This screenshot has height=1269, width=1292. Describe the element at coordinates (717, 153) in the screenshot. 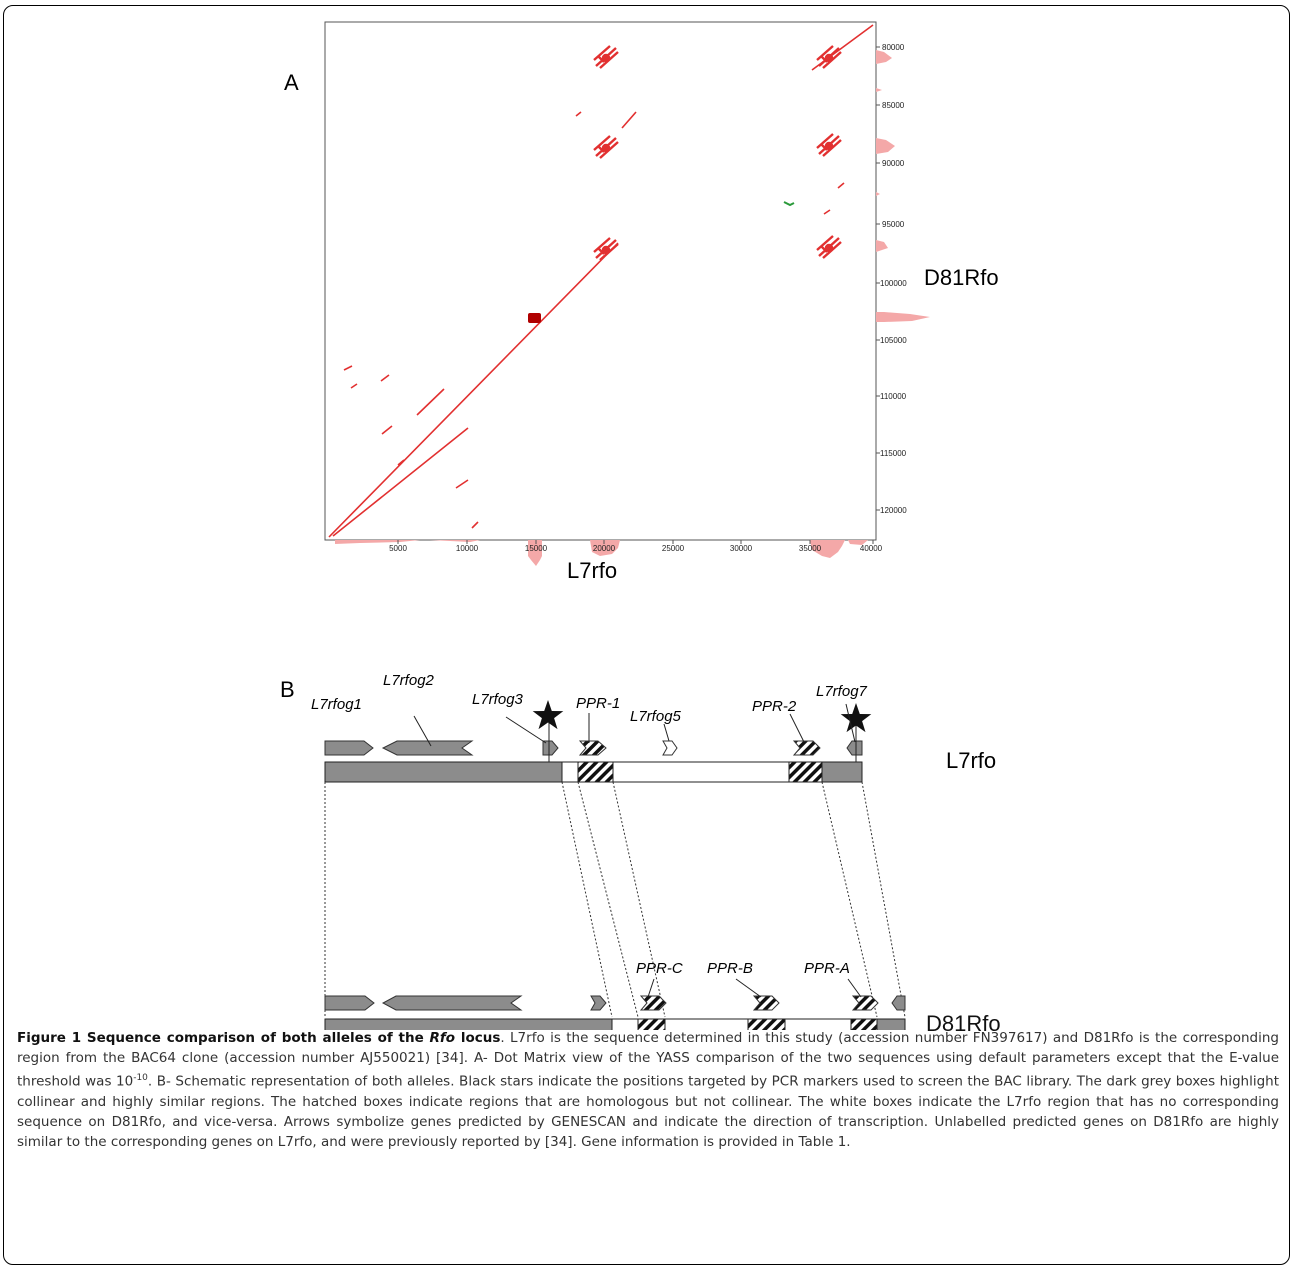

I see `repeat-clusters` at that location.